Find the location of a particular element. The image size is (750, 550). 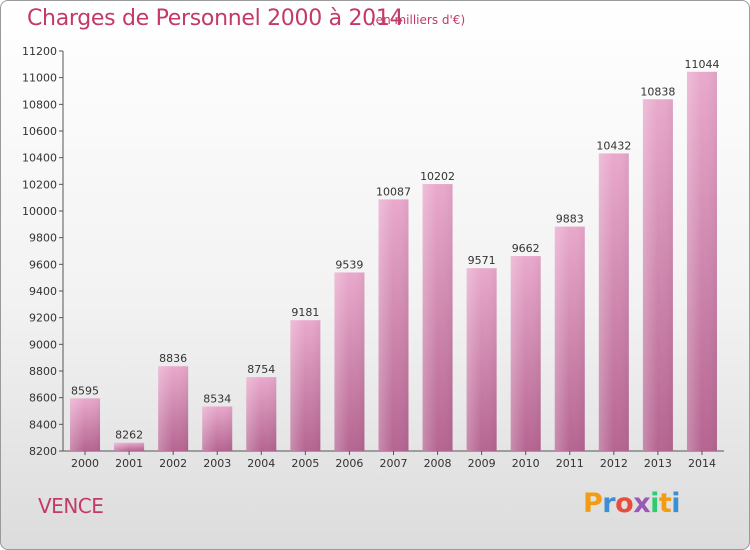

y-tick-label: 10800 is located at coordinates (39, 104).